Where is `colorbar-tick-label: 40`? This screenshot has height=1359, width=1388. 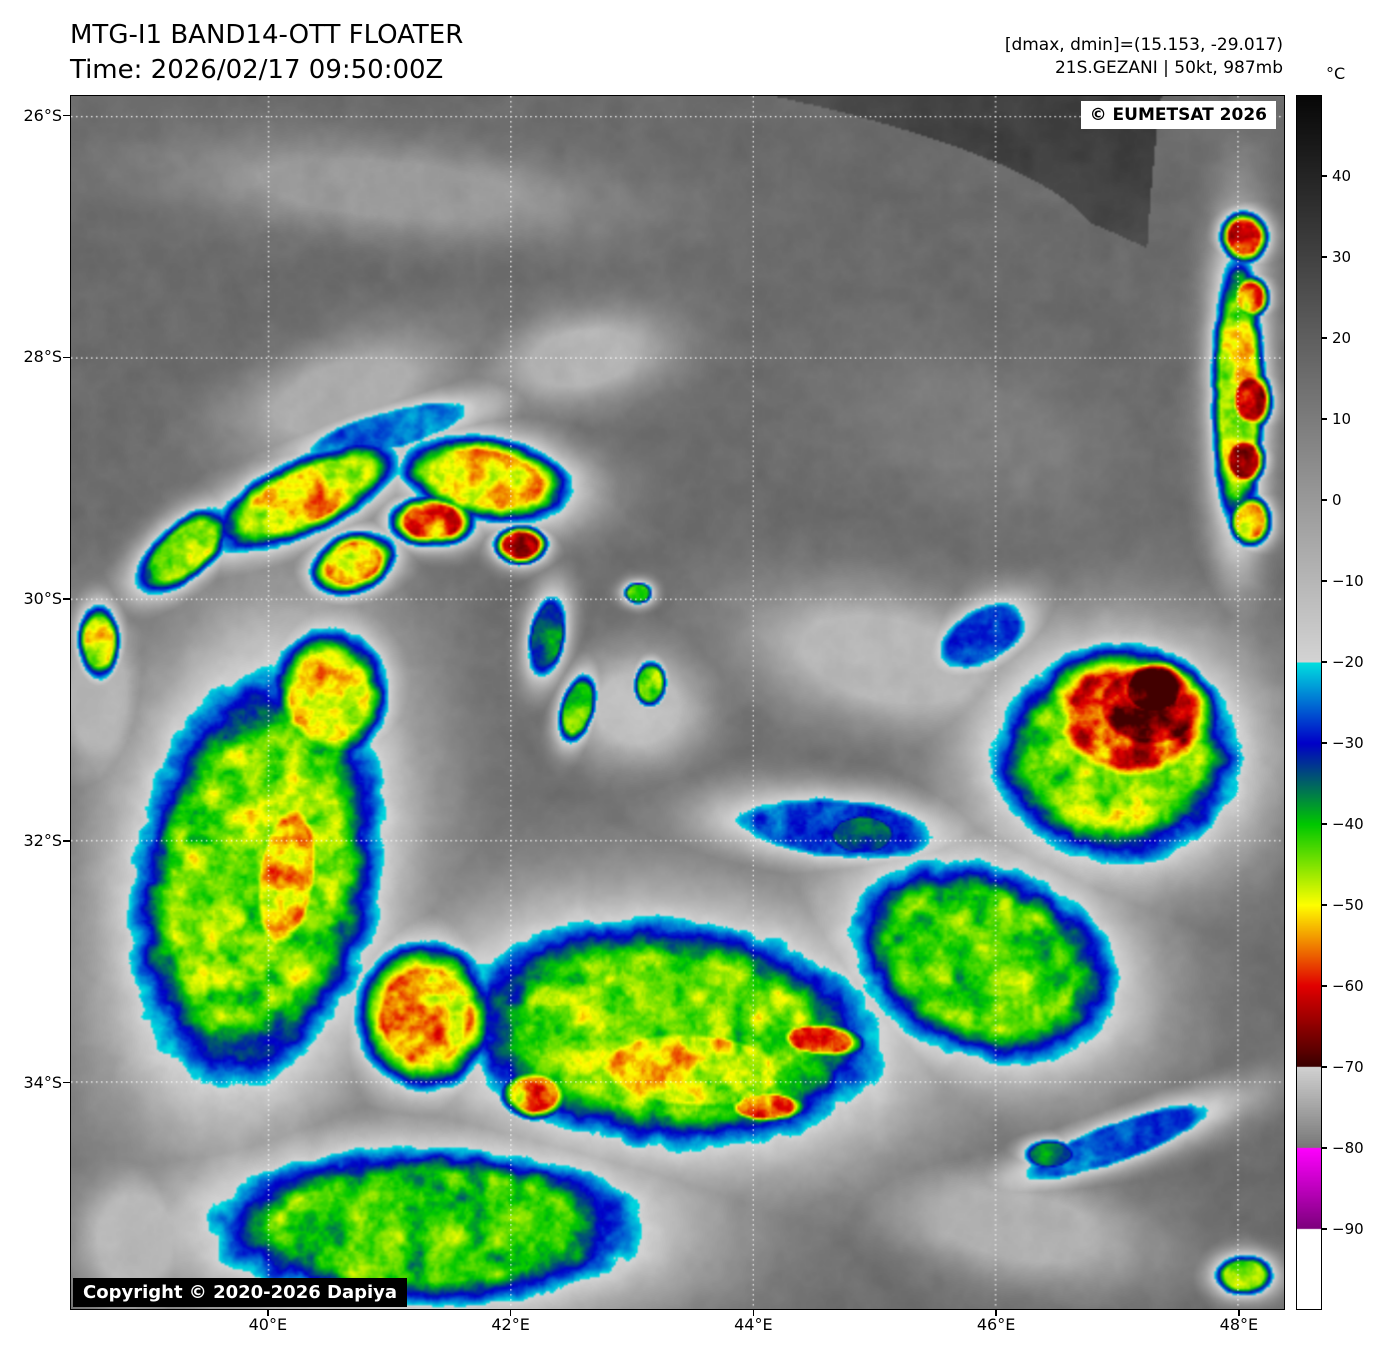
colorbar-tick-label: 40 is located at coordinates (1342, 176).